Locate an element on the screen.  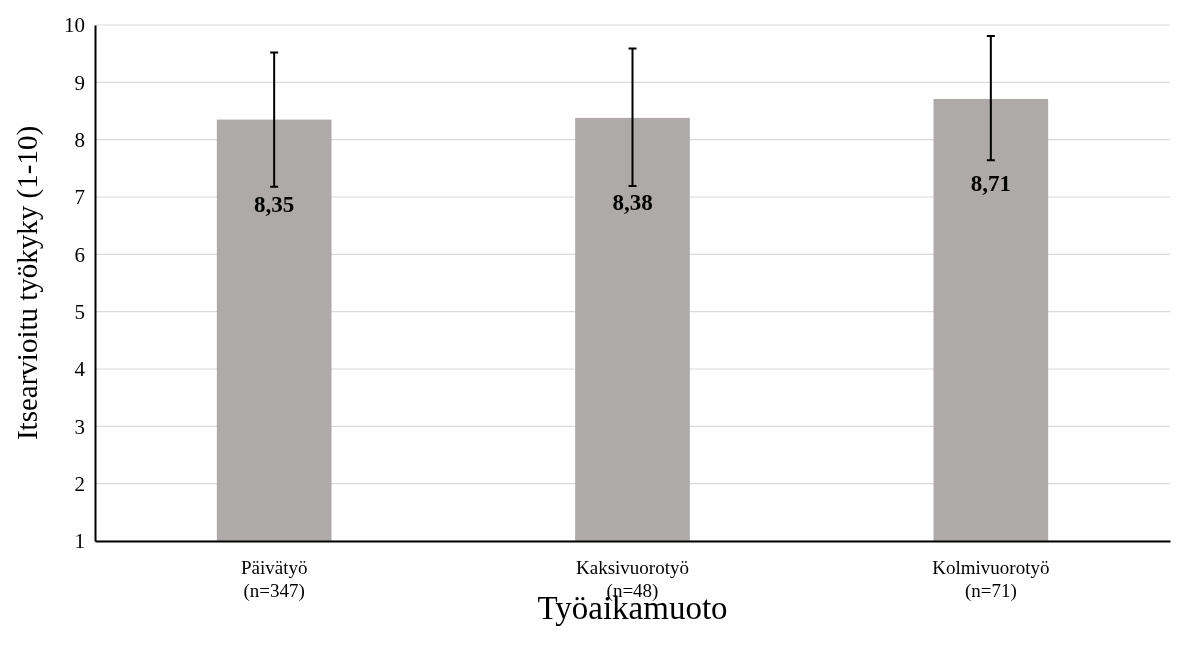
data-label: 8,38 is located at coordinates (632, 202).